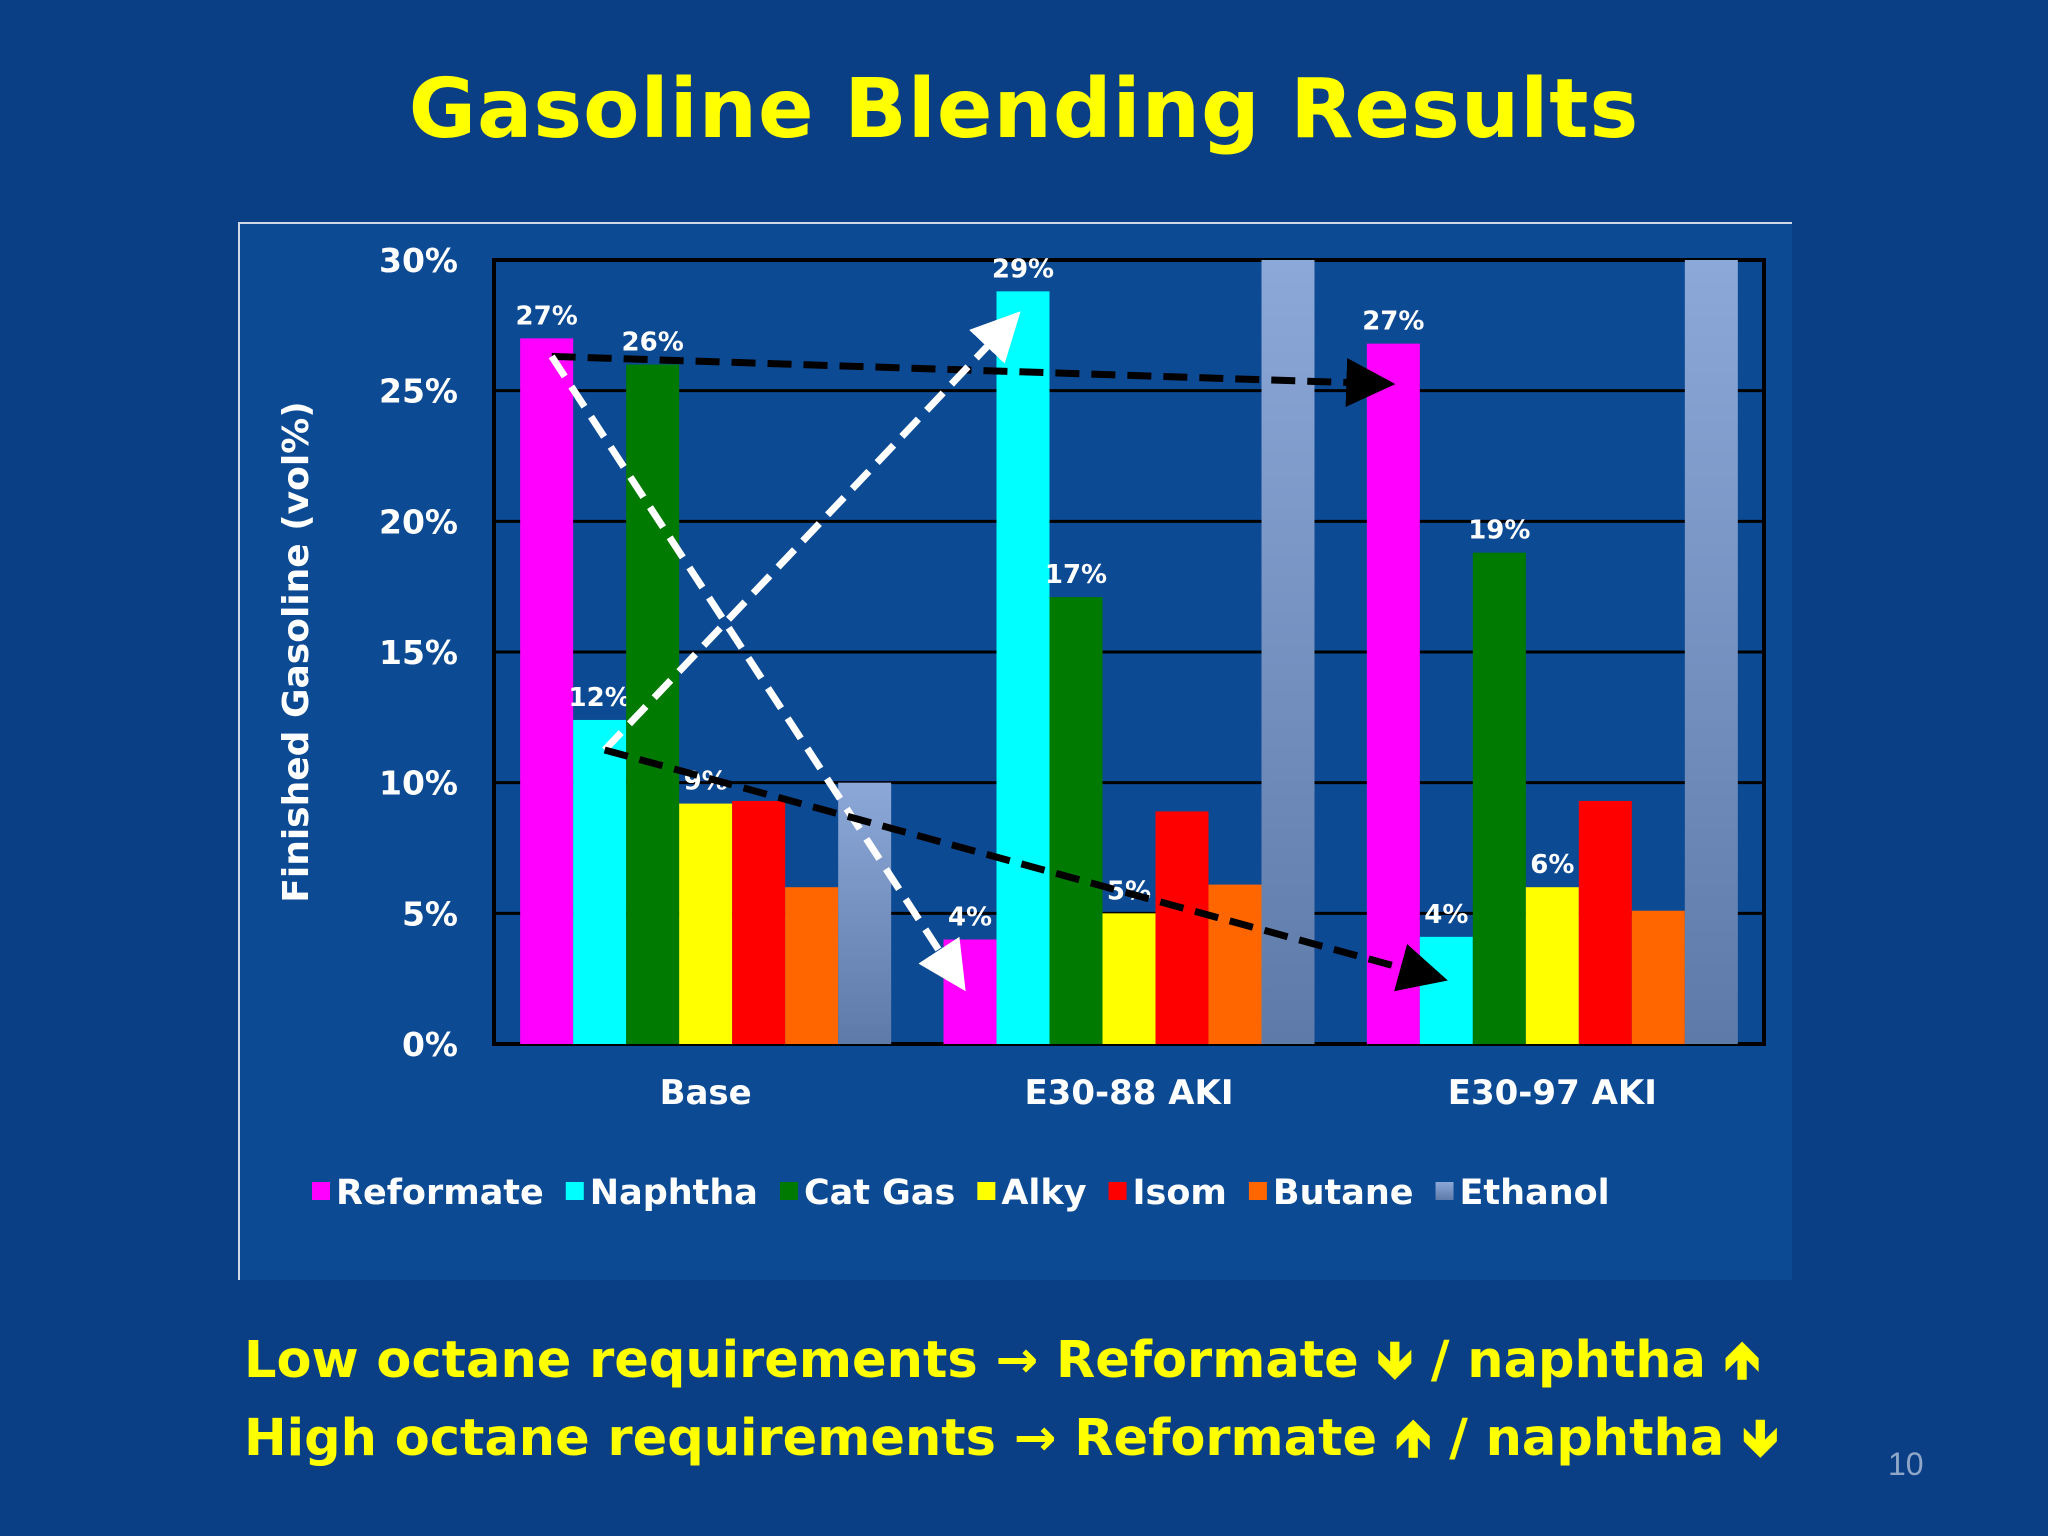 The height and width of the screenshot is (1536, 2048). What do you see at coordinates (1076, 575) in the screenshot?
I see `data-label: 17%` at bounding box center [1076, 575].